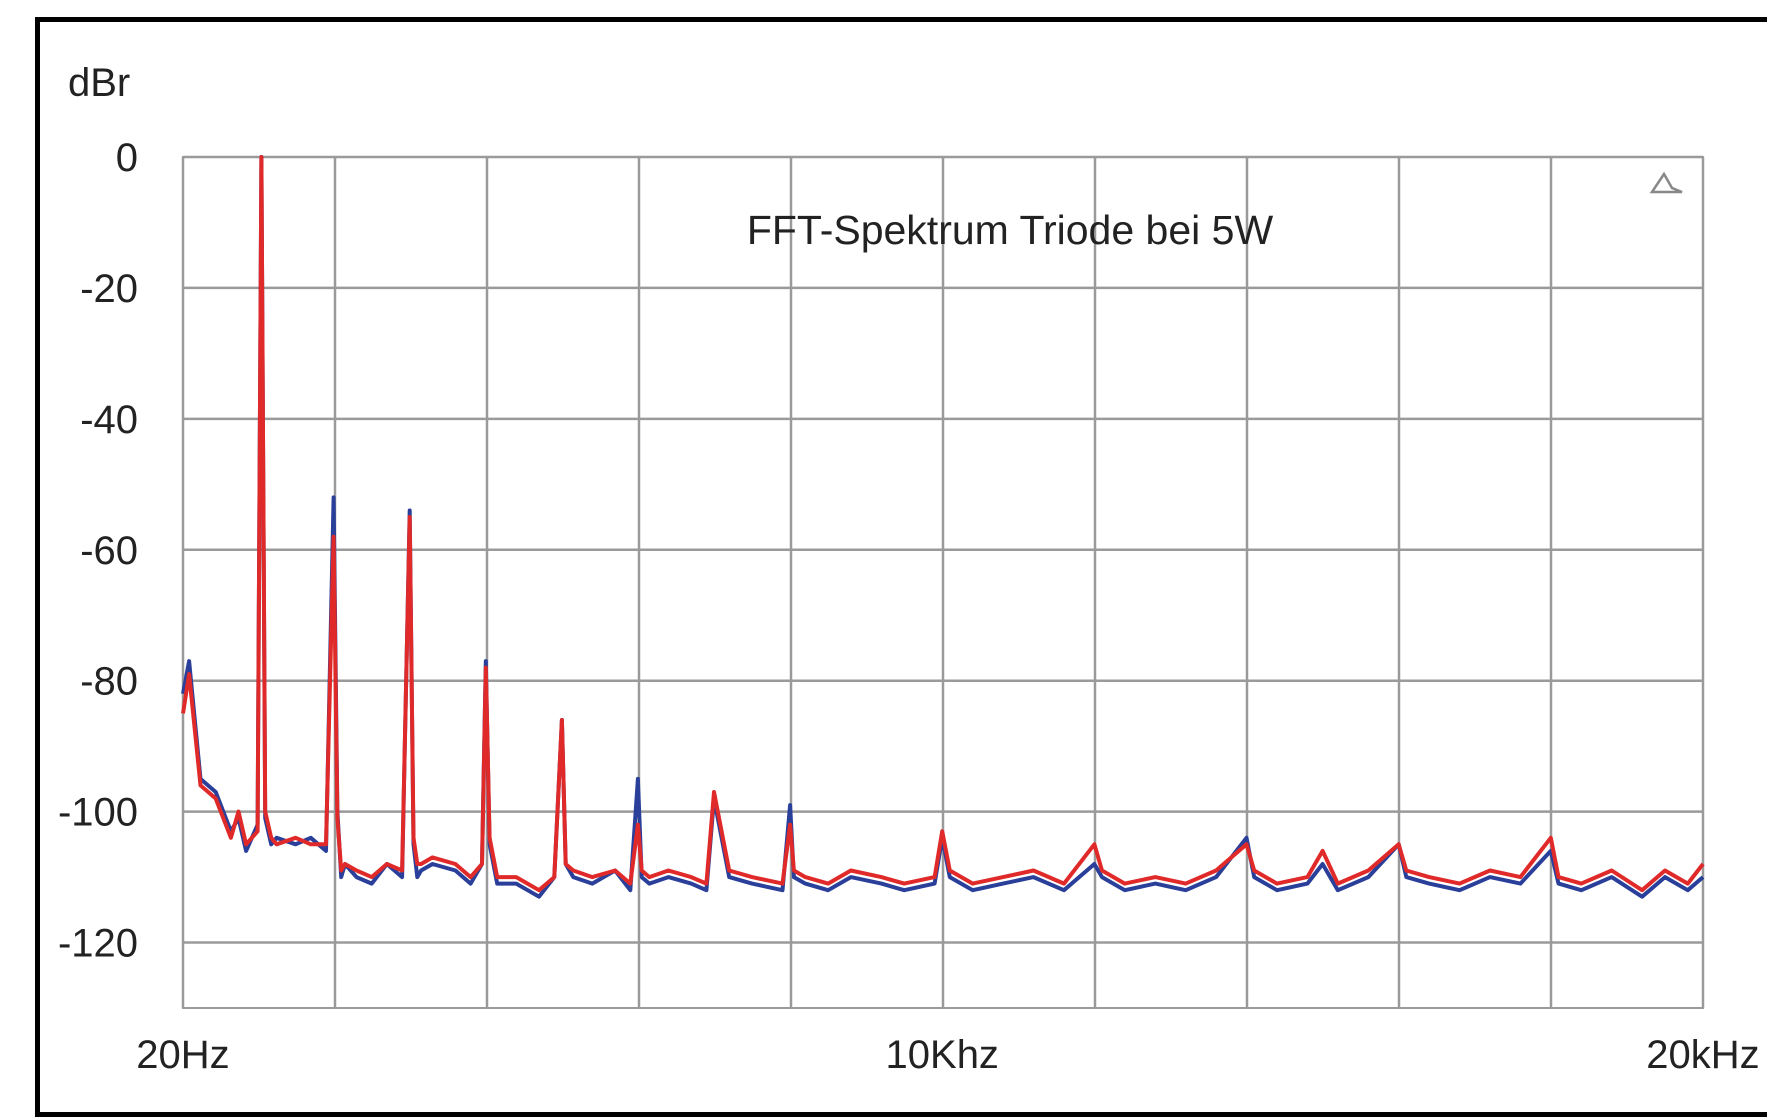 The width and height of the screenshot is (1767, 1117). I want to click on x-axis-ticks: 20Hz 10Khz 20kHz, so click(947, 1055).